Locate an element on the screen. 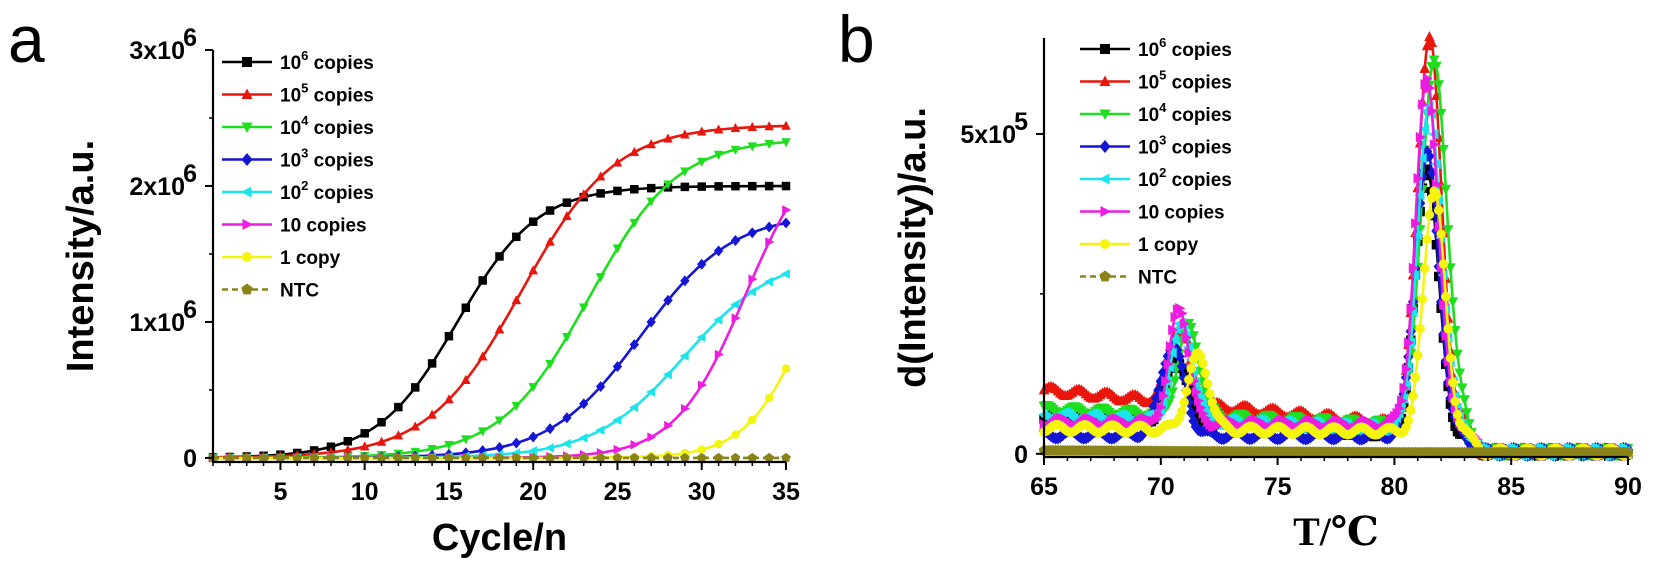  x-tick-label: 90 is located at coordinates (1628, 487).